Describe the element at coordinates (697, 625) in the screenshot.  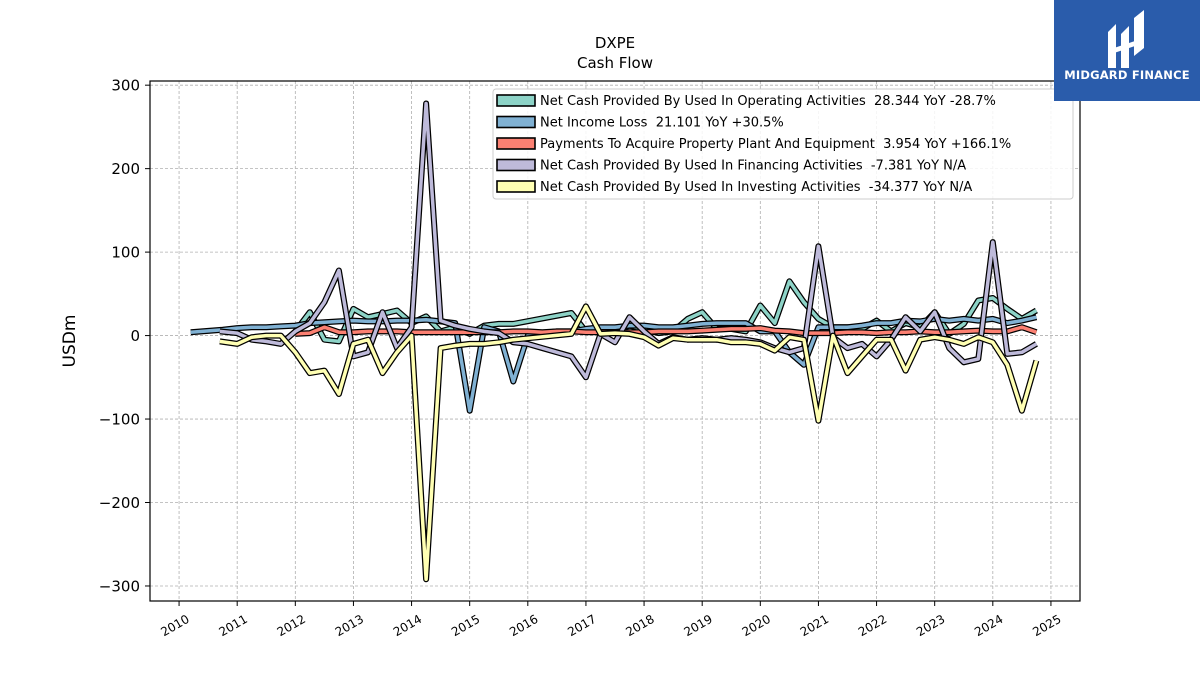
I see `x-tick-label: 2019` at that location.